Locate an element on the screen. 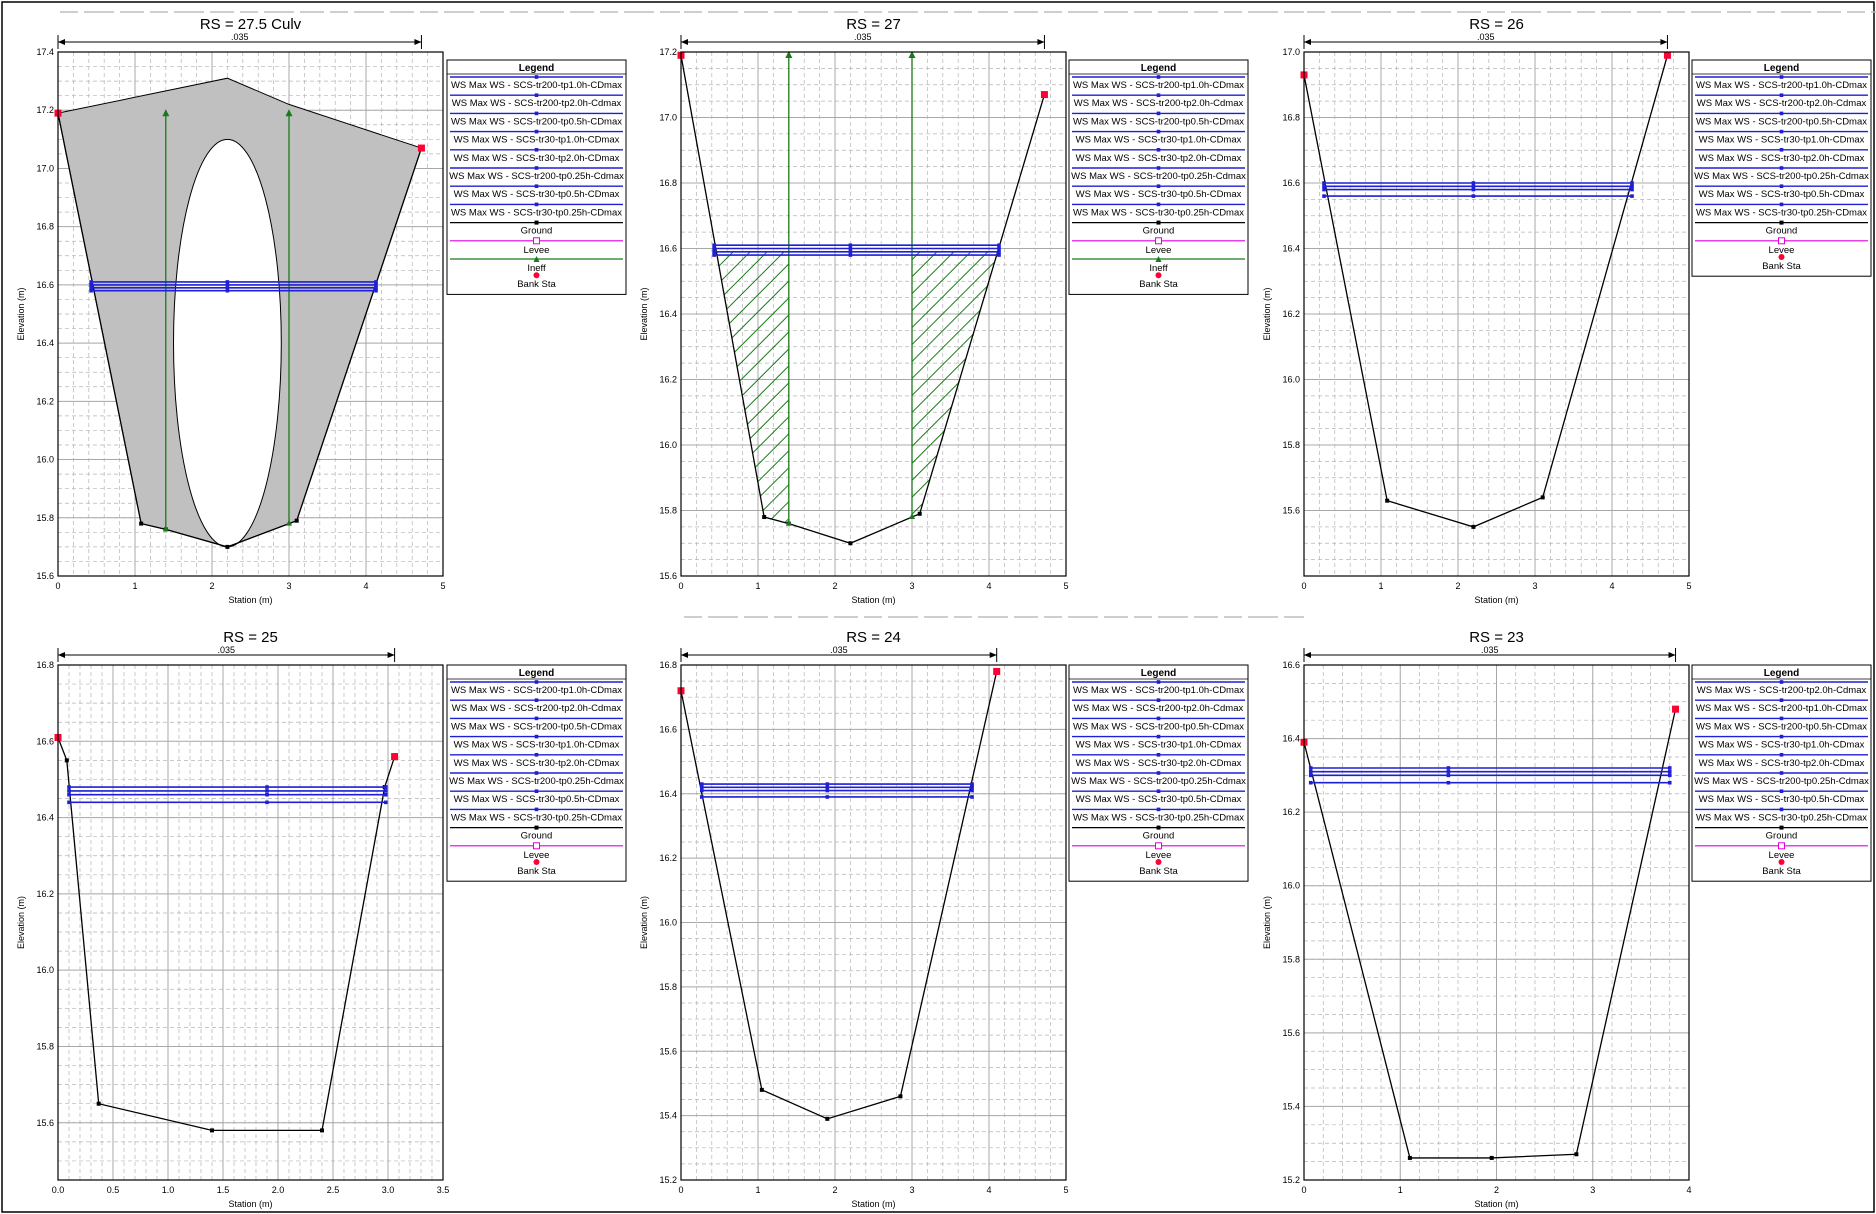 This screenshot has height=1214, width=1876. y-tick-label: 15.4 is located at coordinates (1291, 1106).